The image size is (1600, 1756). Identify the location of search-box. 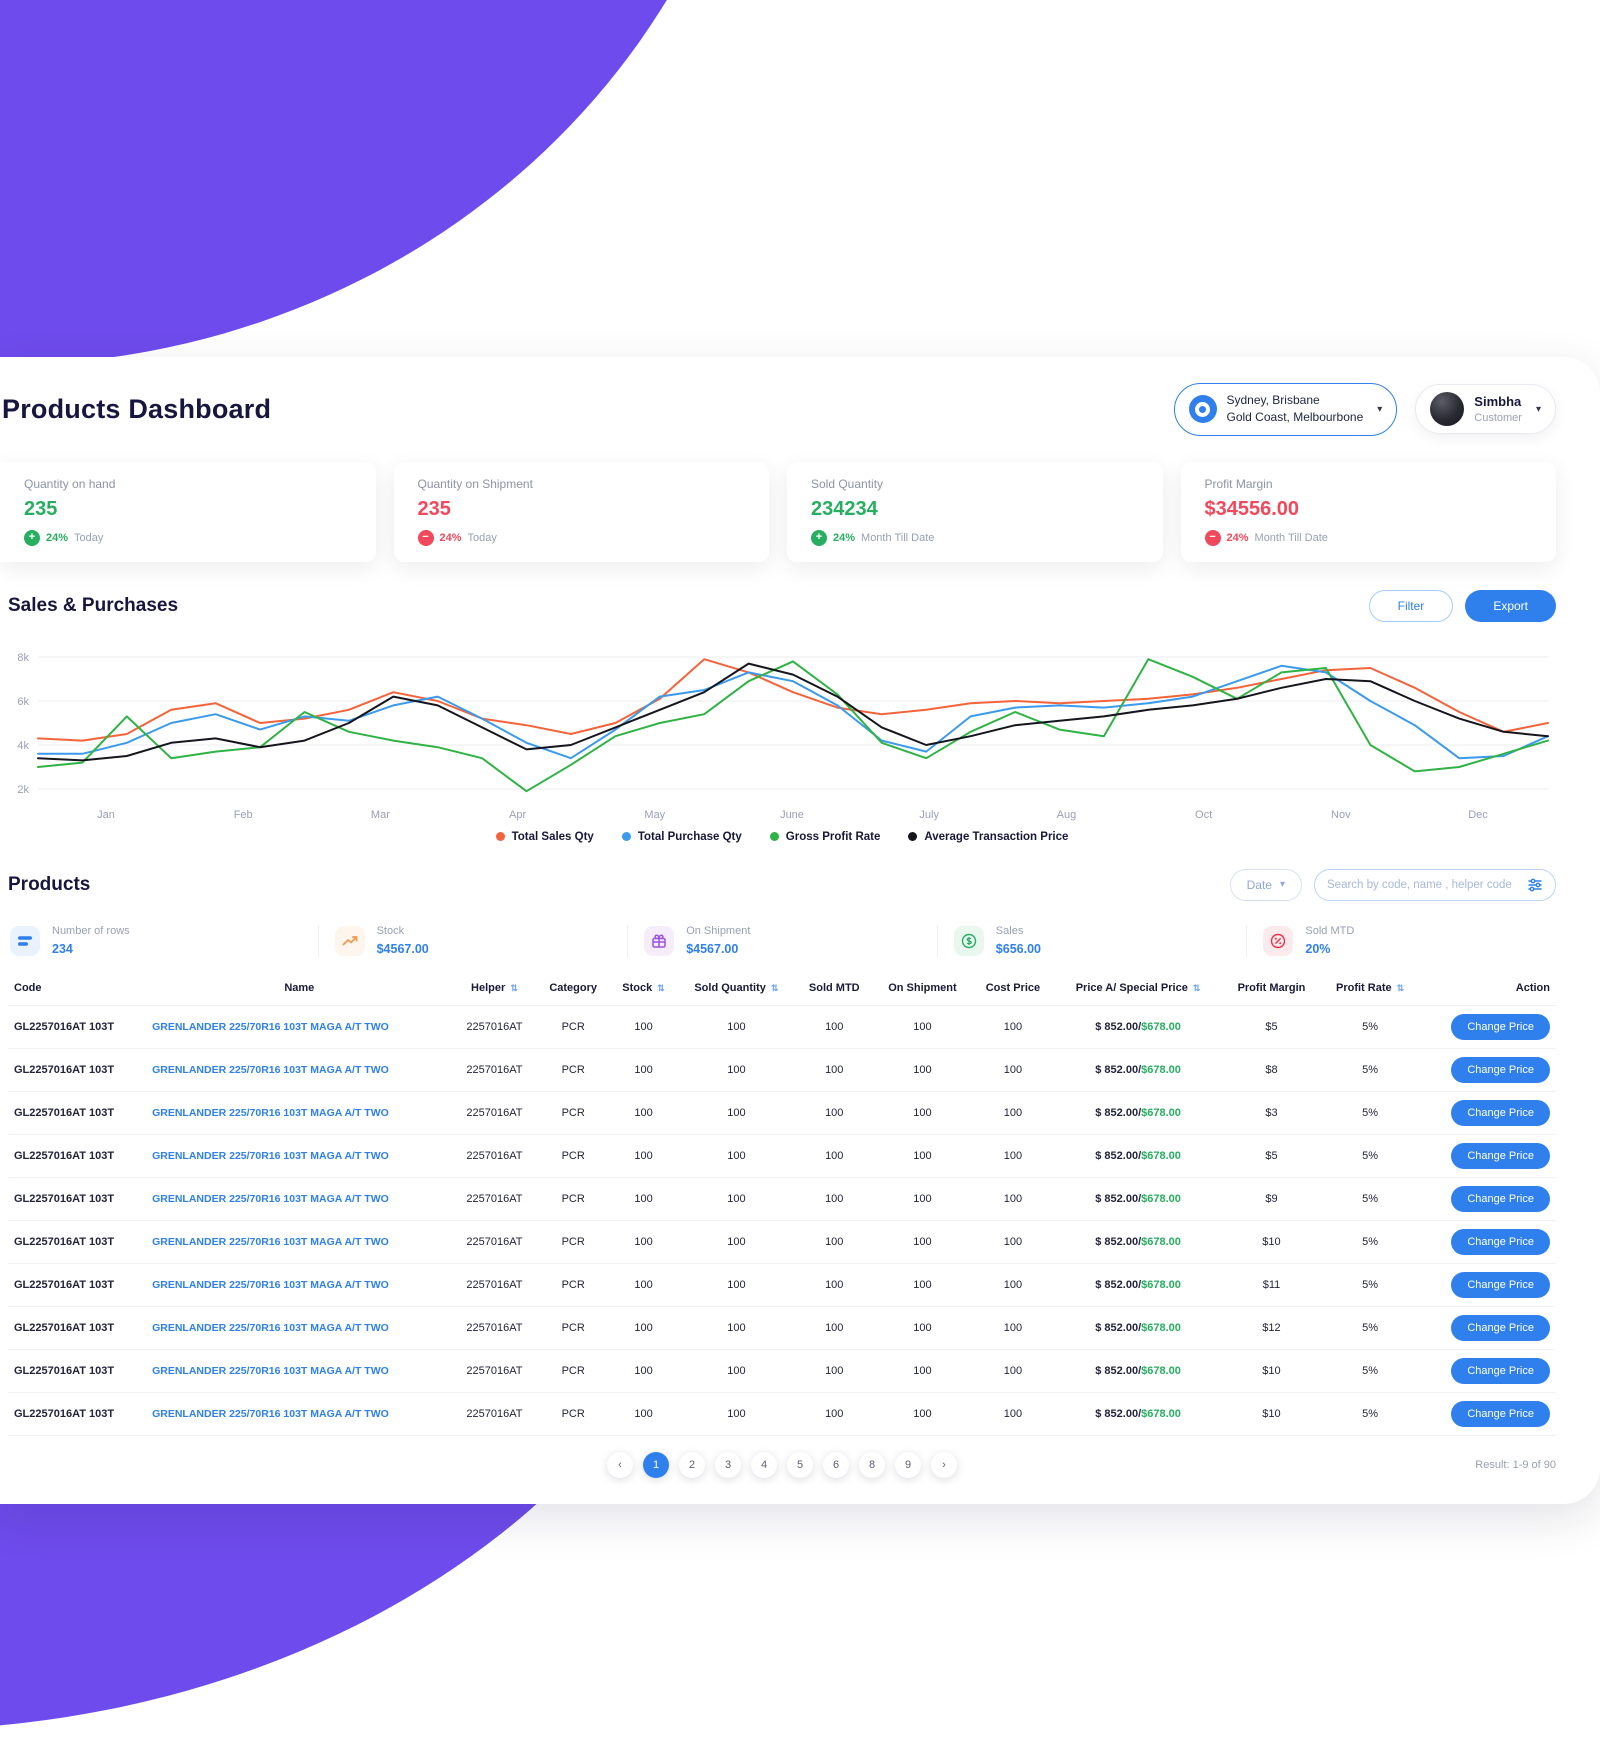
(1435, 884).